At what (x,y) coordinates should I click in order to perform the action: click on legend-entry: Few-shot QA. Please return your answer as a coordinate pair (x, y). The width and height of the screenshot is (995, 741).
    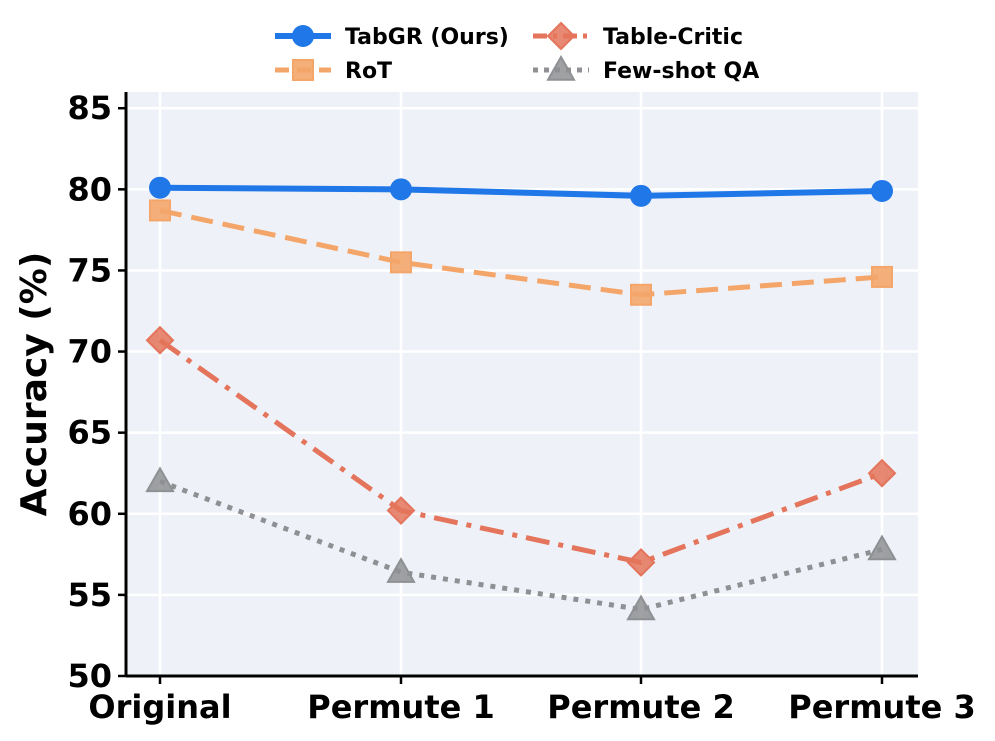
    Looking at the image, I should click on (646, 69).